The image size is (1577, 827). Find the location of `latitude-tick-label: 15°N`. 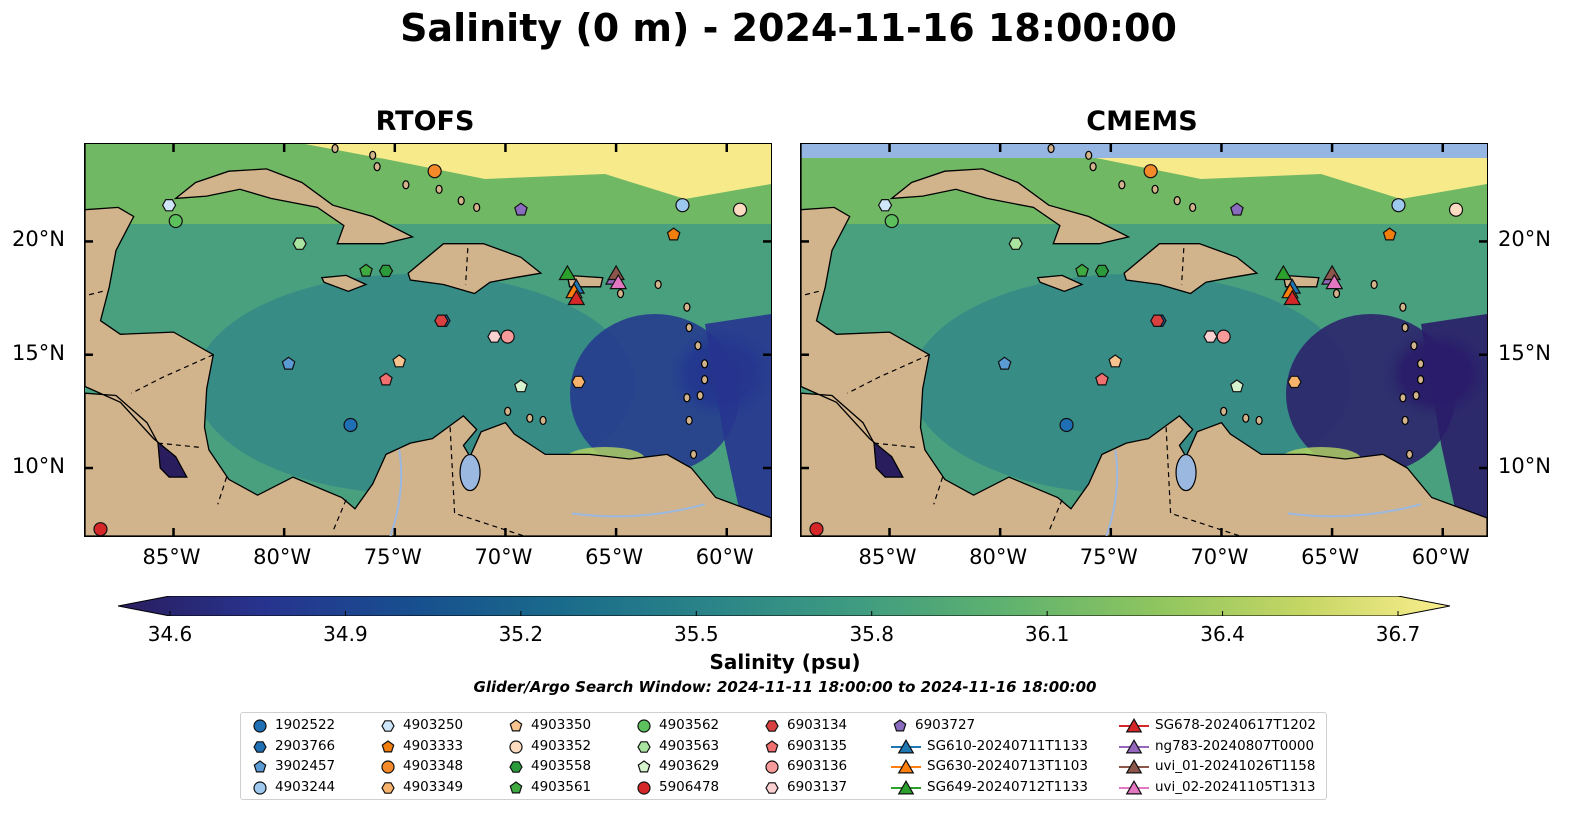

latitude-tick-label: 15°N is located at coordinates (38, 352).